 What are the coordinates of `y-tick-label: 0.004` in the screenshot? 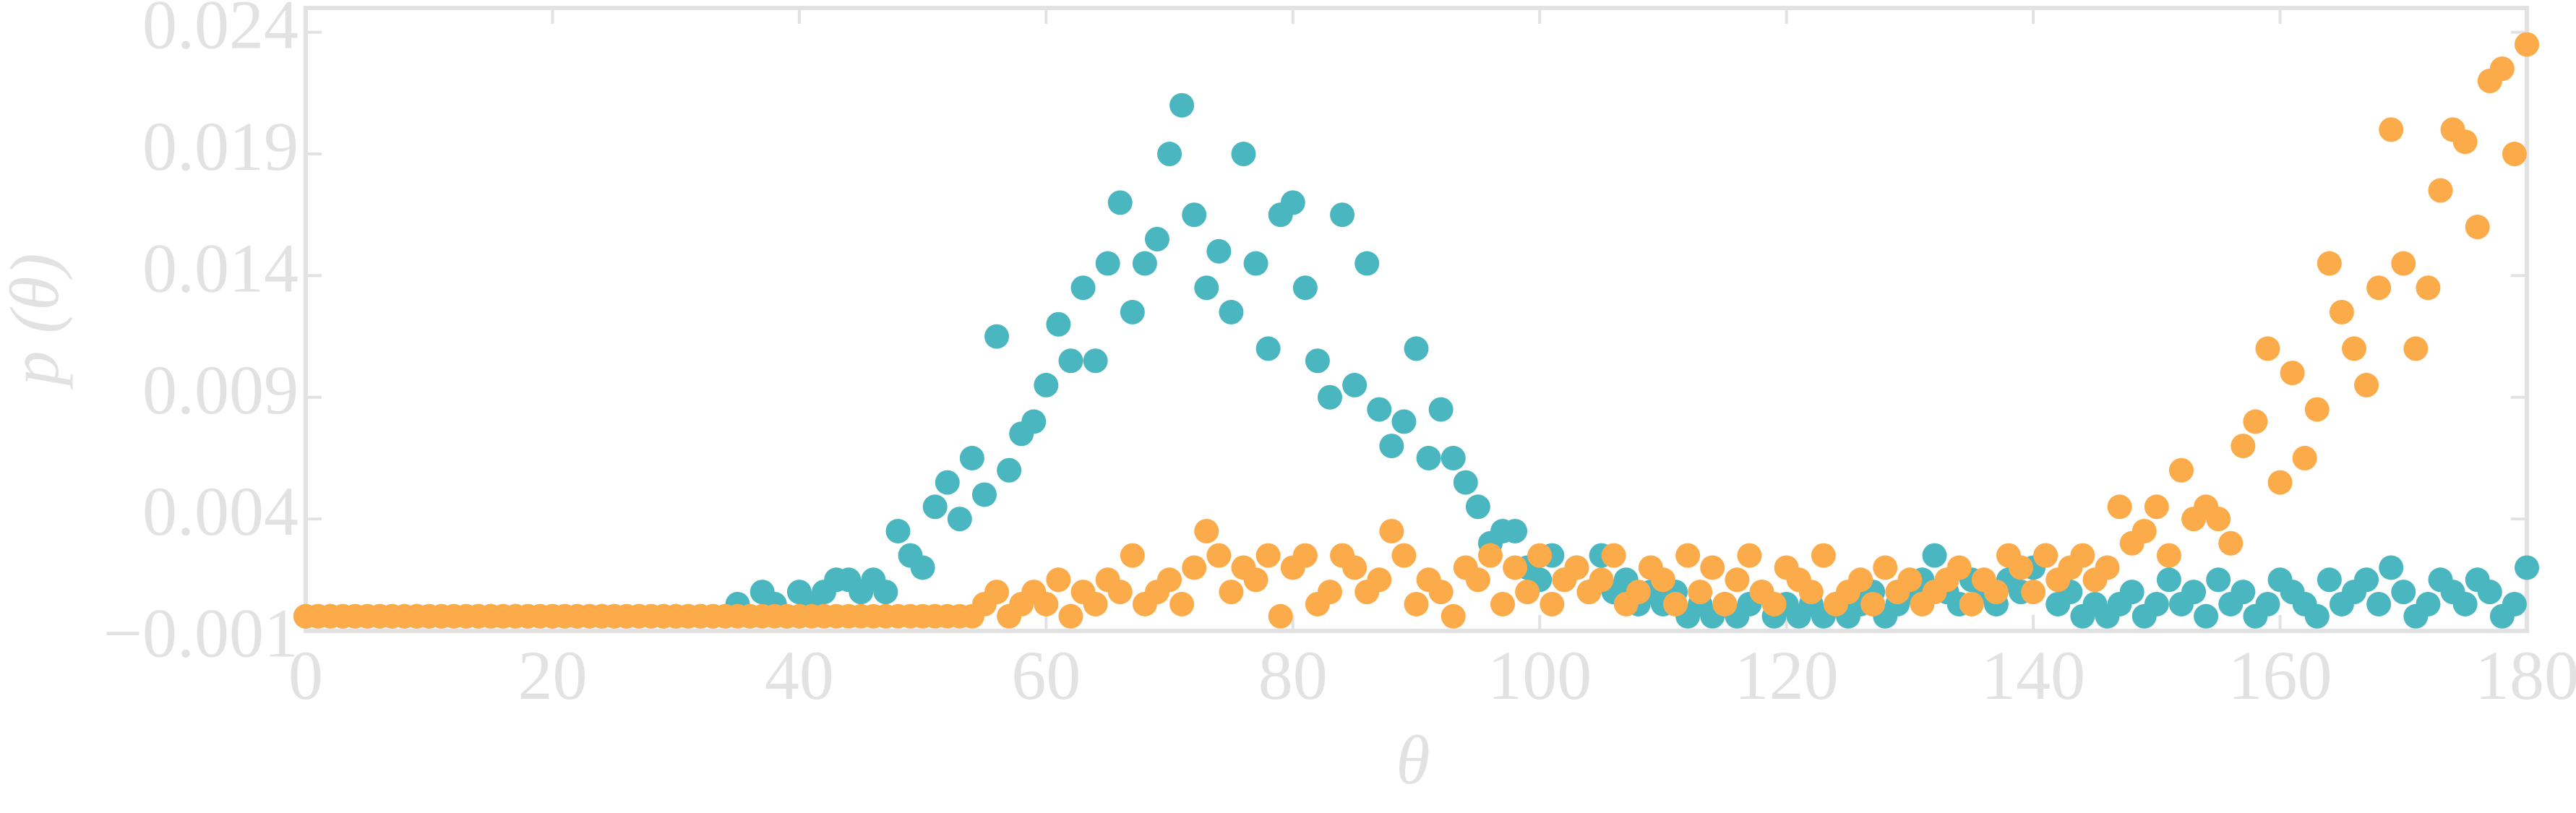 It's located at (221, 511).